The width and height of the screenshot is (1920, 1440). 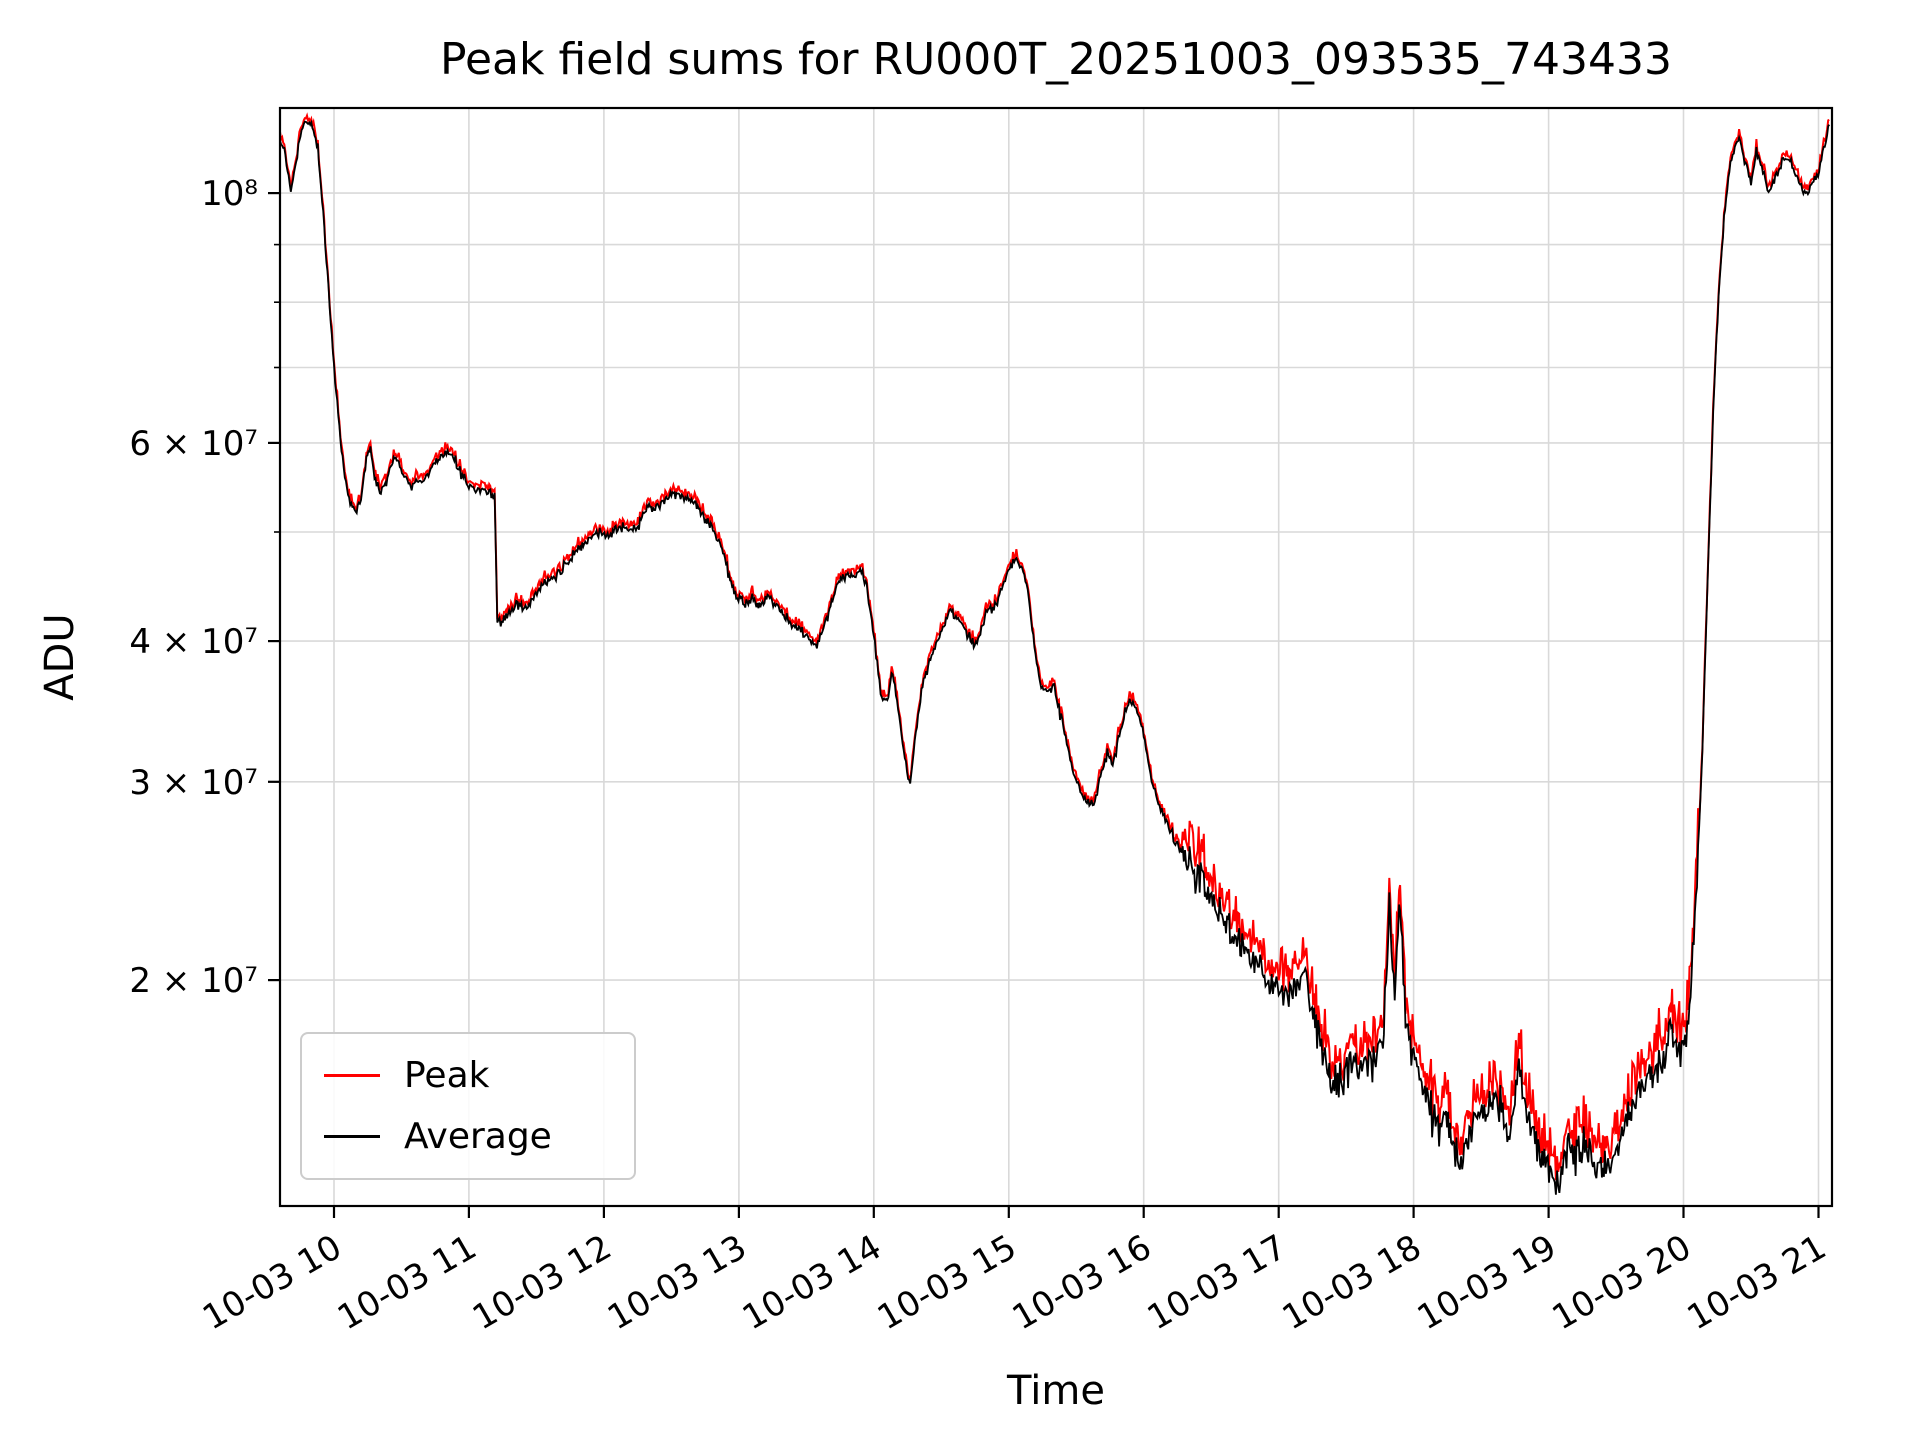 I want to click on svg-text: 10-03 16, so click(x=1082, y=1282).